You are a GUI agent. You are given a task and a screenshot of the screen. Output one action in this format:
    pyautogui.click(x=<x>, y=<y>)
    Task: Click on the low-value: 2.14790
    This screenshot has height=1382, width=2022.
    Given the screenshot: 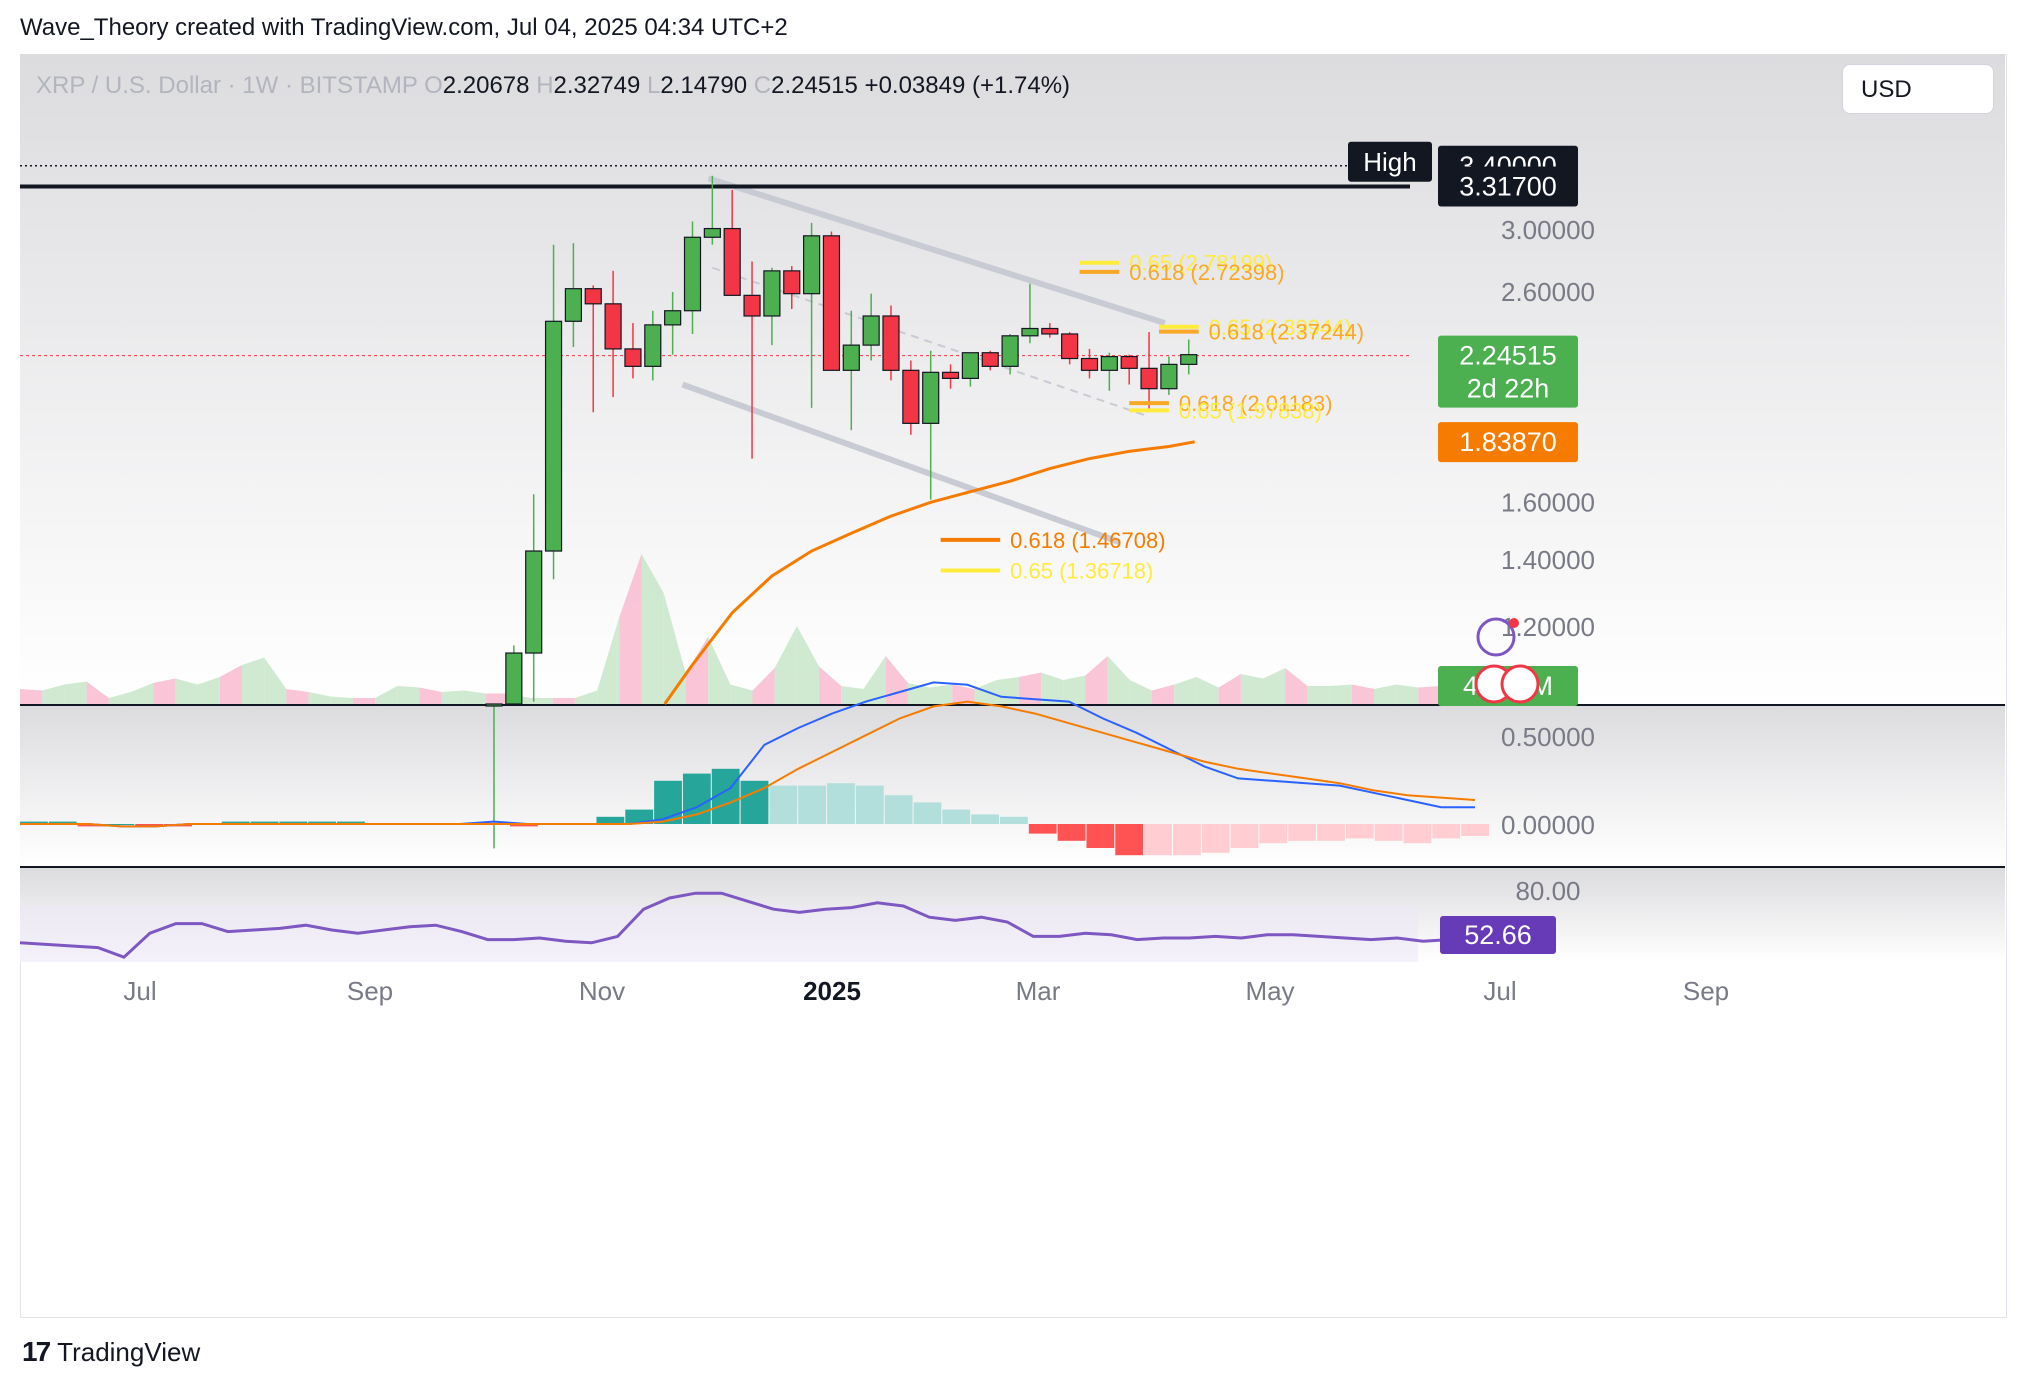 What is the action you would take?
    pyautogui.click(x=704, y=85)
    